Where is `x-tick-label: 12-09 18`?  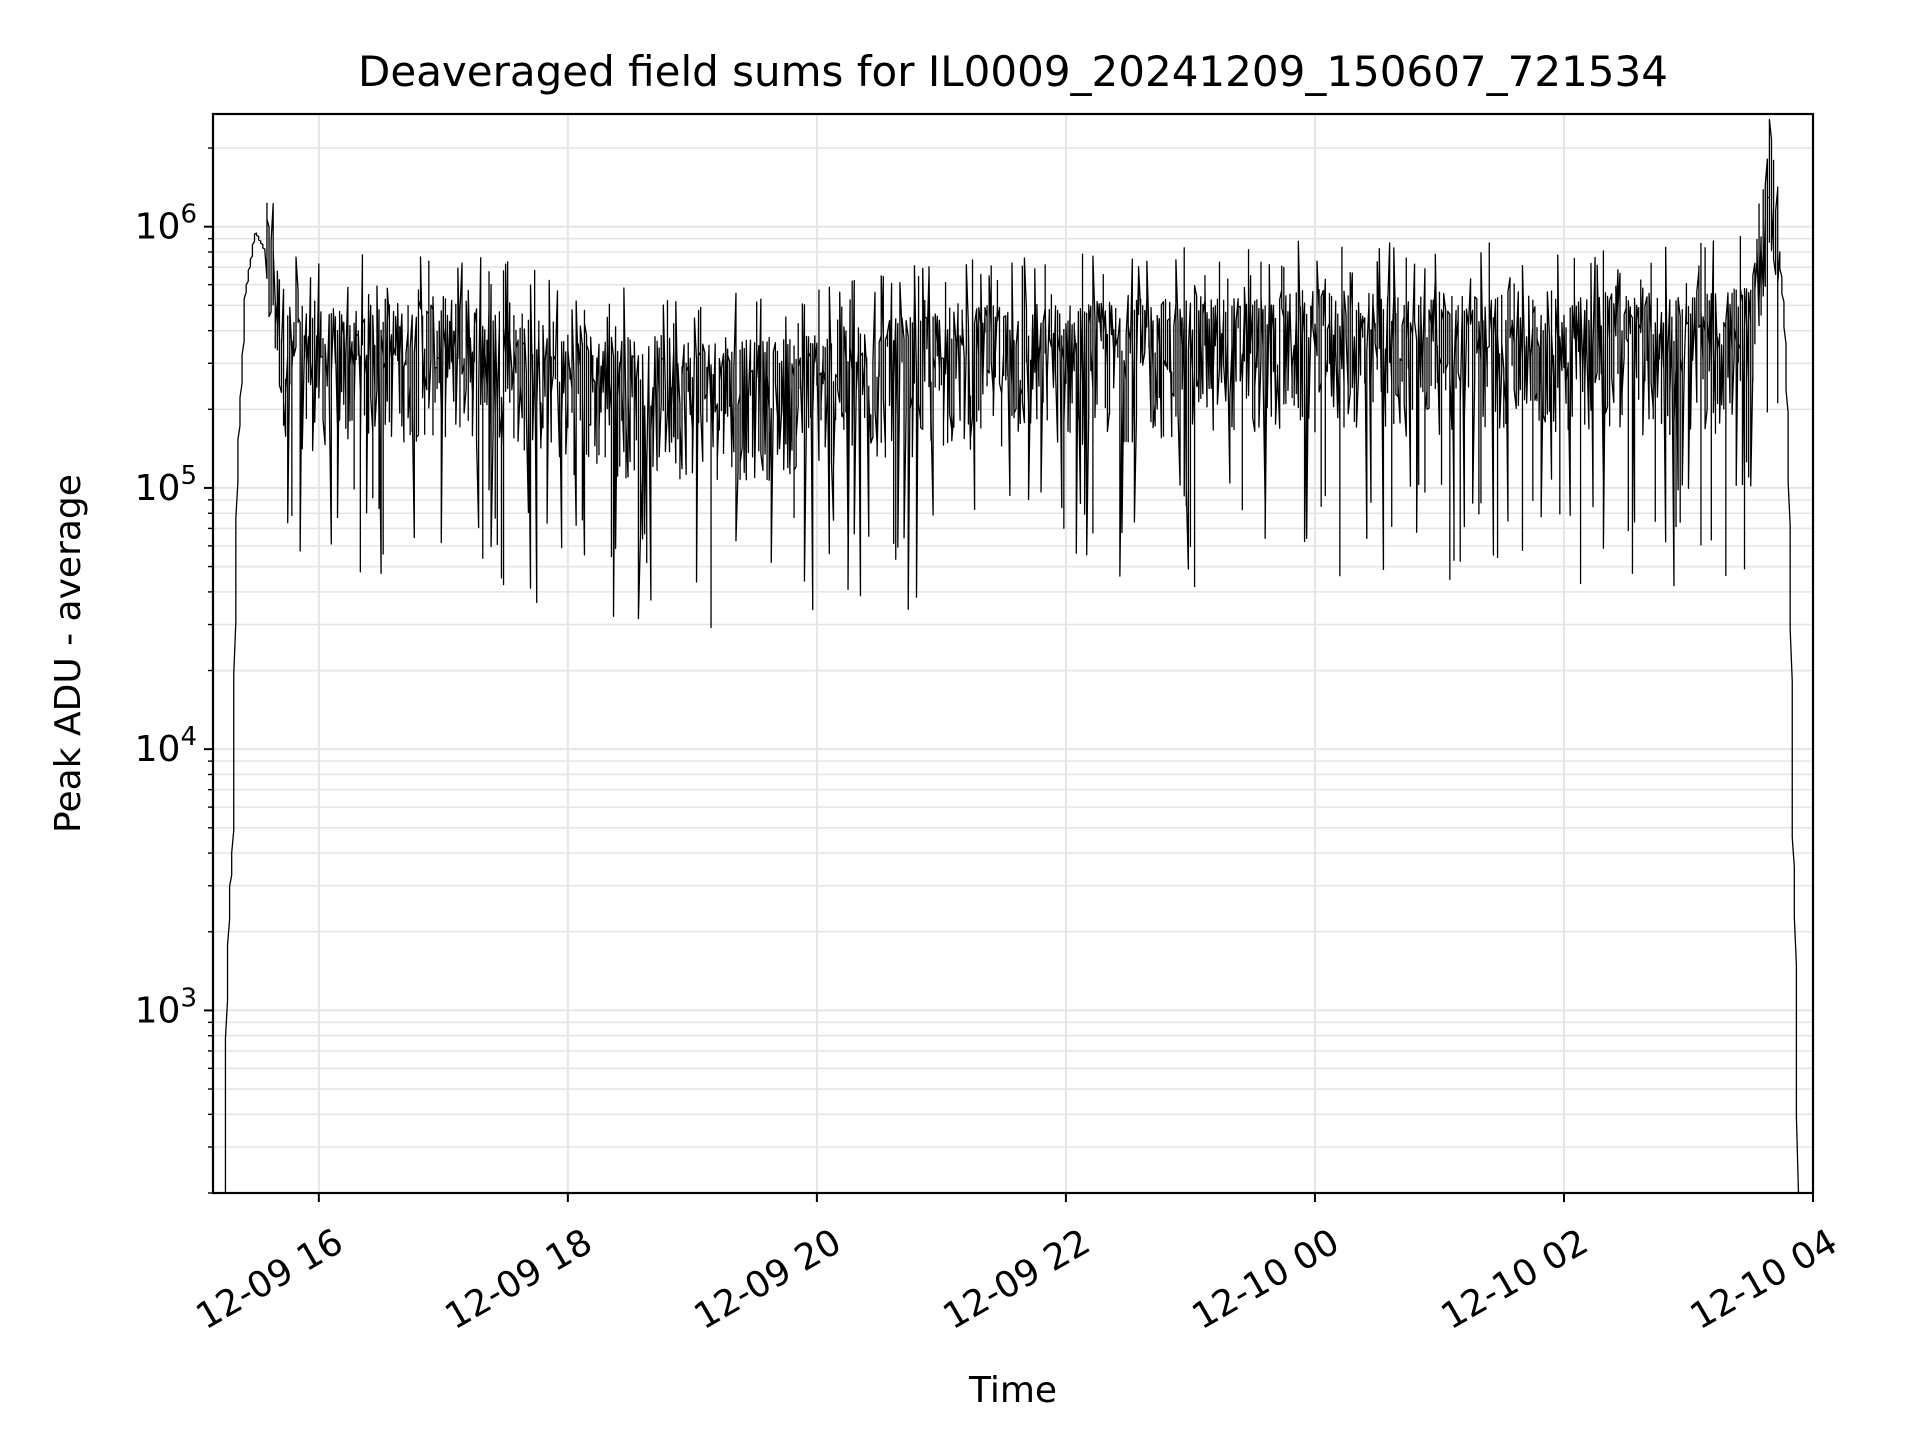
x-tick-label: 12-09 18 is located at coordinates (518, 1279).